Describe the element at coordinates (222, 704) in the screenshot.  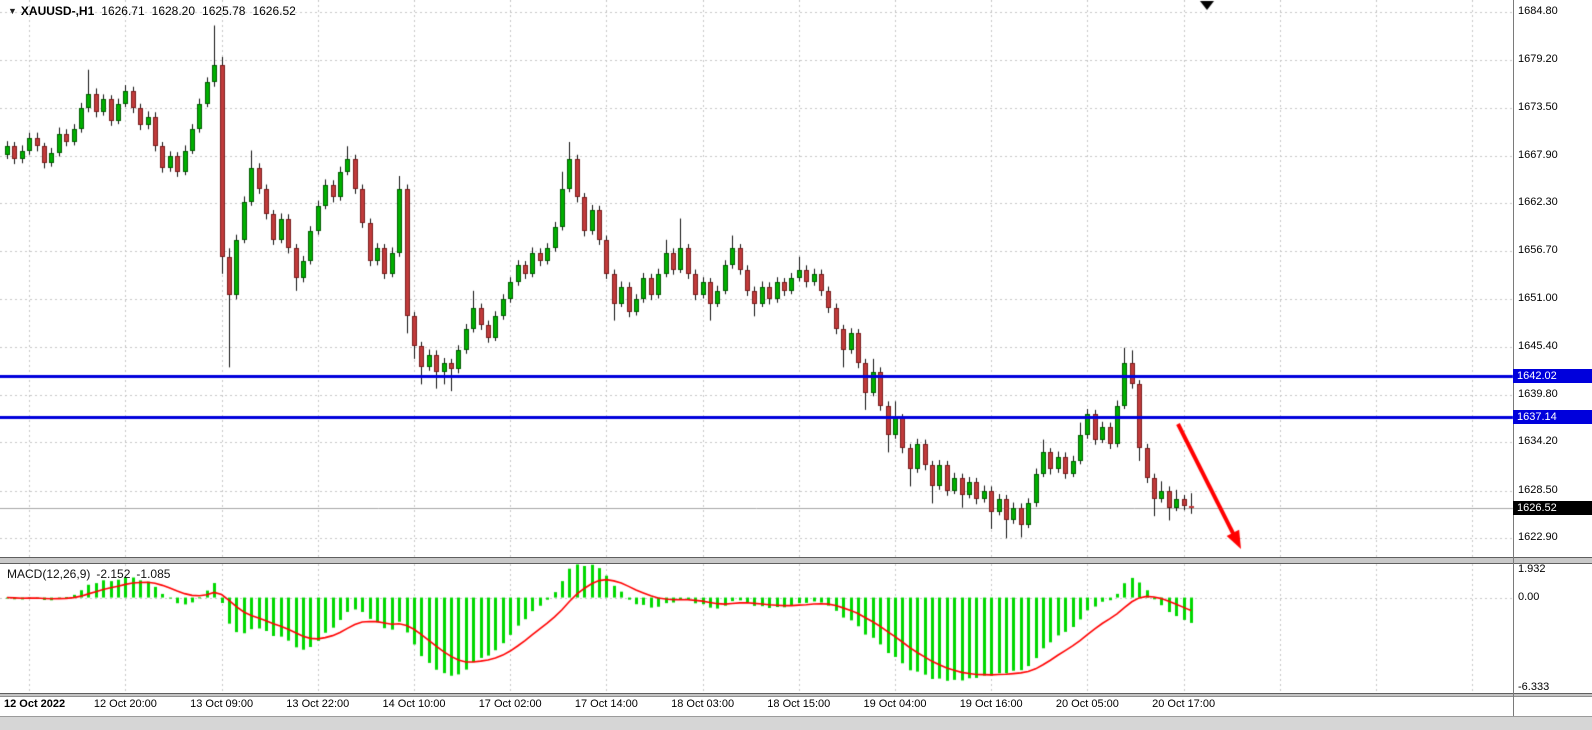
I see `time-axis-label: 13 Oct 09:00` at that location.